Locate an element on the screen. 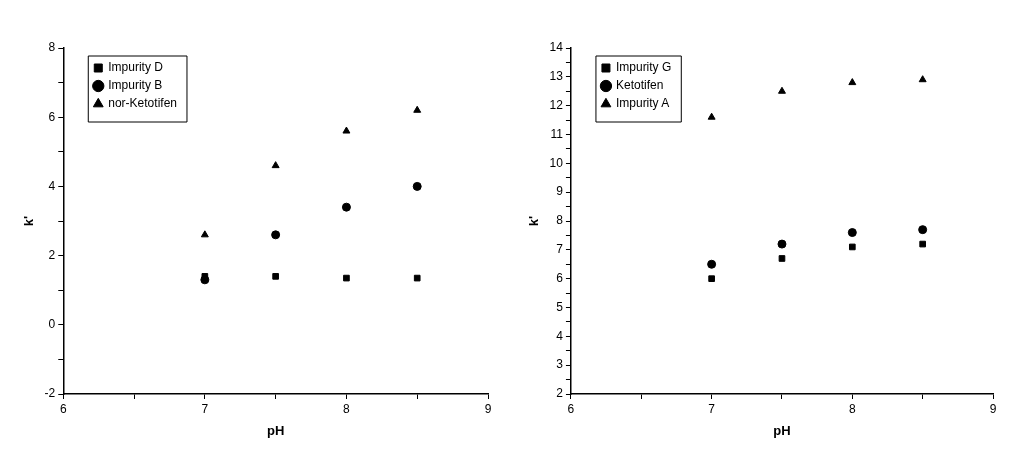  y-tick-label: 11 is located at coordinates (557, 133).